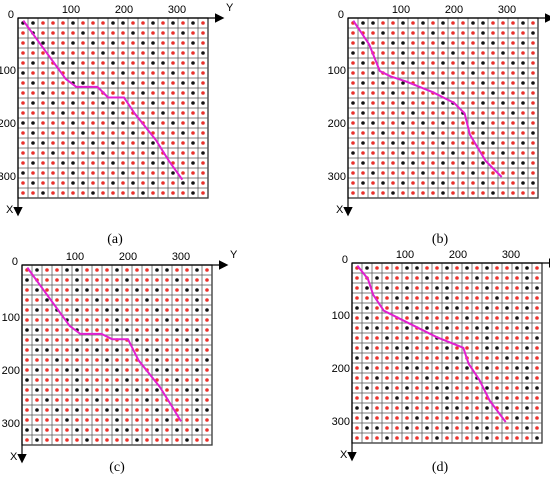  What do you see at coordinates (124, 10) in the screenshot?
I see `top-tick-label: 200` at bounding box center [124, 10].